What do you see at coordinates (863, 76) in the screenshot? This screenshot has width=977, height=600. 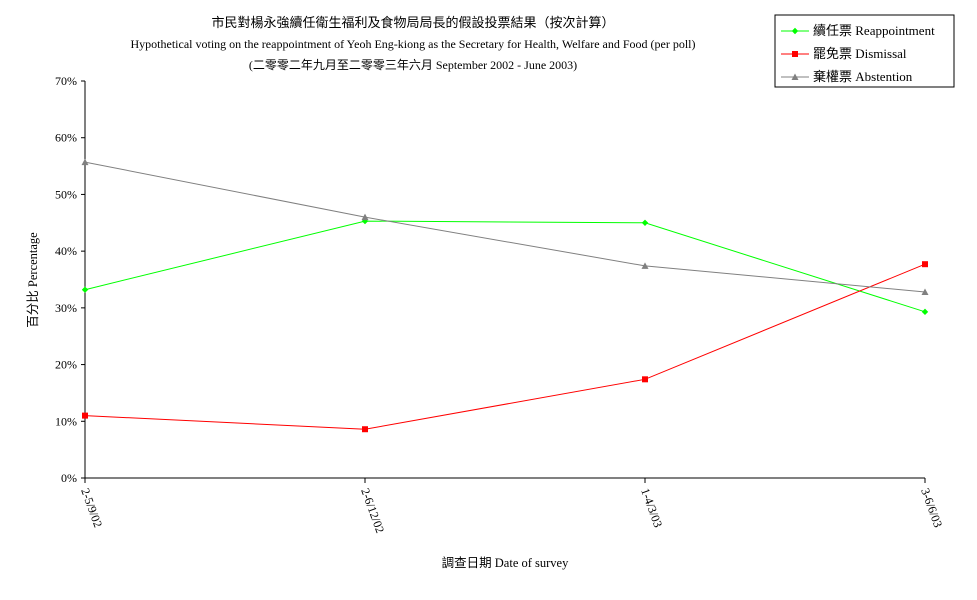 I see `legend-label-abstention: 棄權票 Abstention` at bounding box center [863, 76].